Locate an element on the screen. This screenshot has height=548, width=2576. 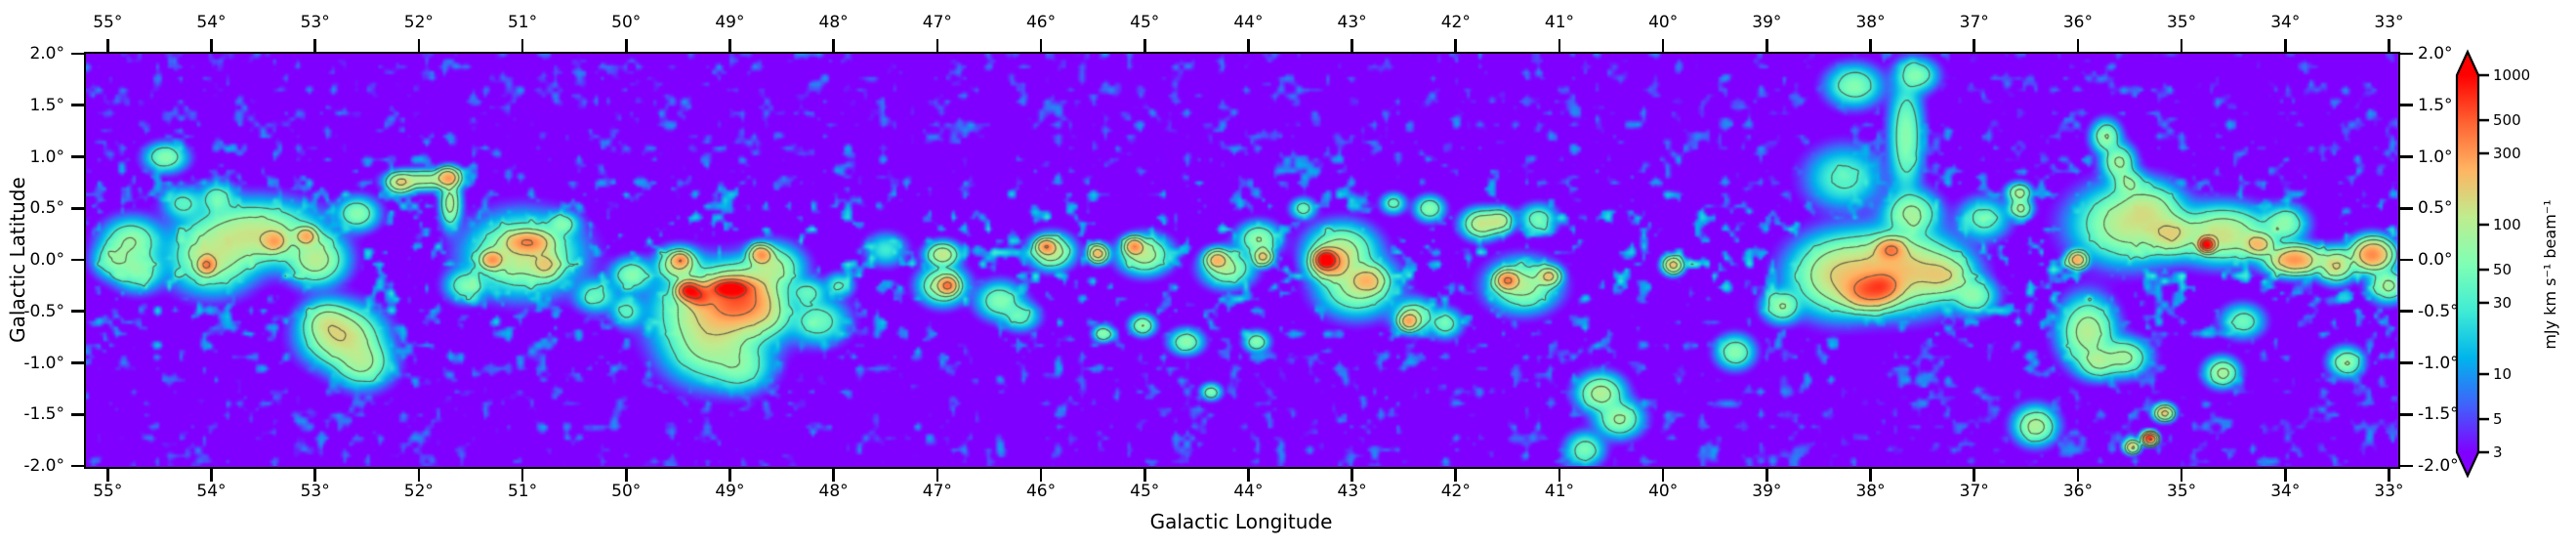
x-tick-label-top: 41° is located at coordinates (1559, 22).